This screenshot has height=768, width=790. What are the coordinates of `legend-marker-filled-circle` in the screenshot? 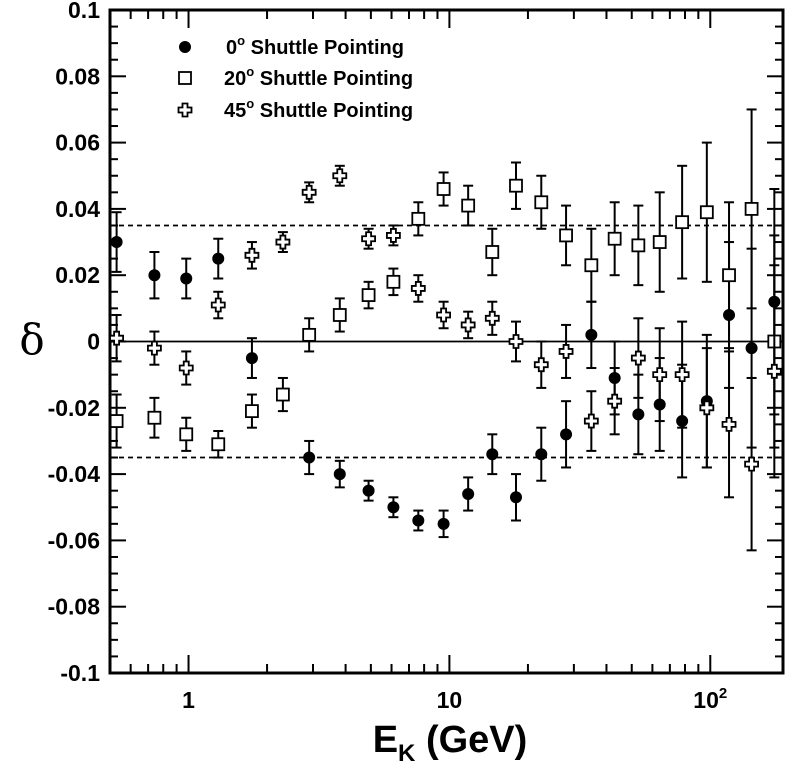 It's located at (185, 47).